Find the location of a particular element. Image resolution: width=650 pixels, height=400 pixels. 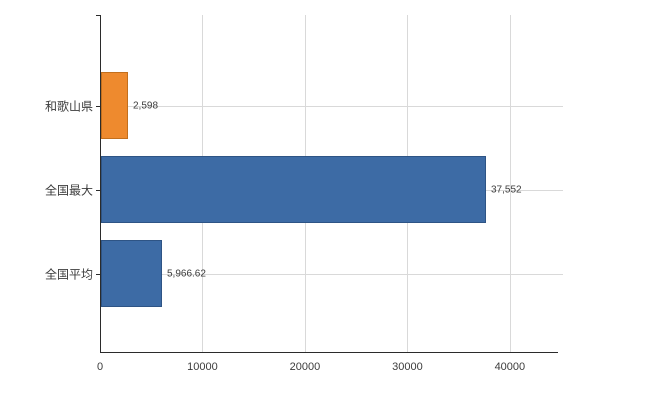

category-label: 全国平均 is located at coordinates (68, 274).